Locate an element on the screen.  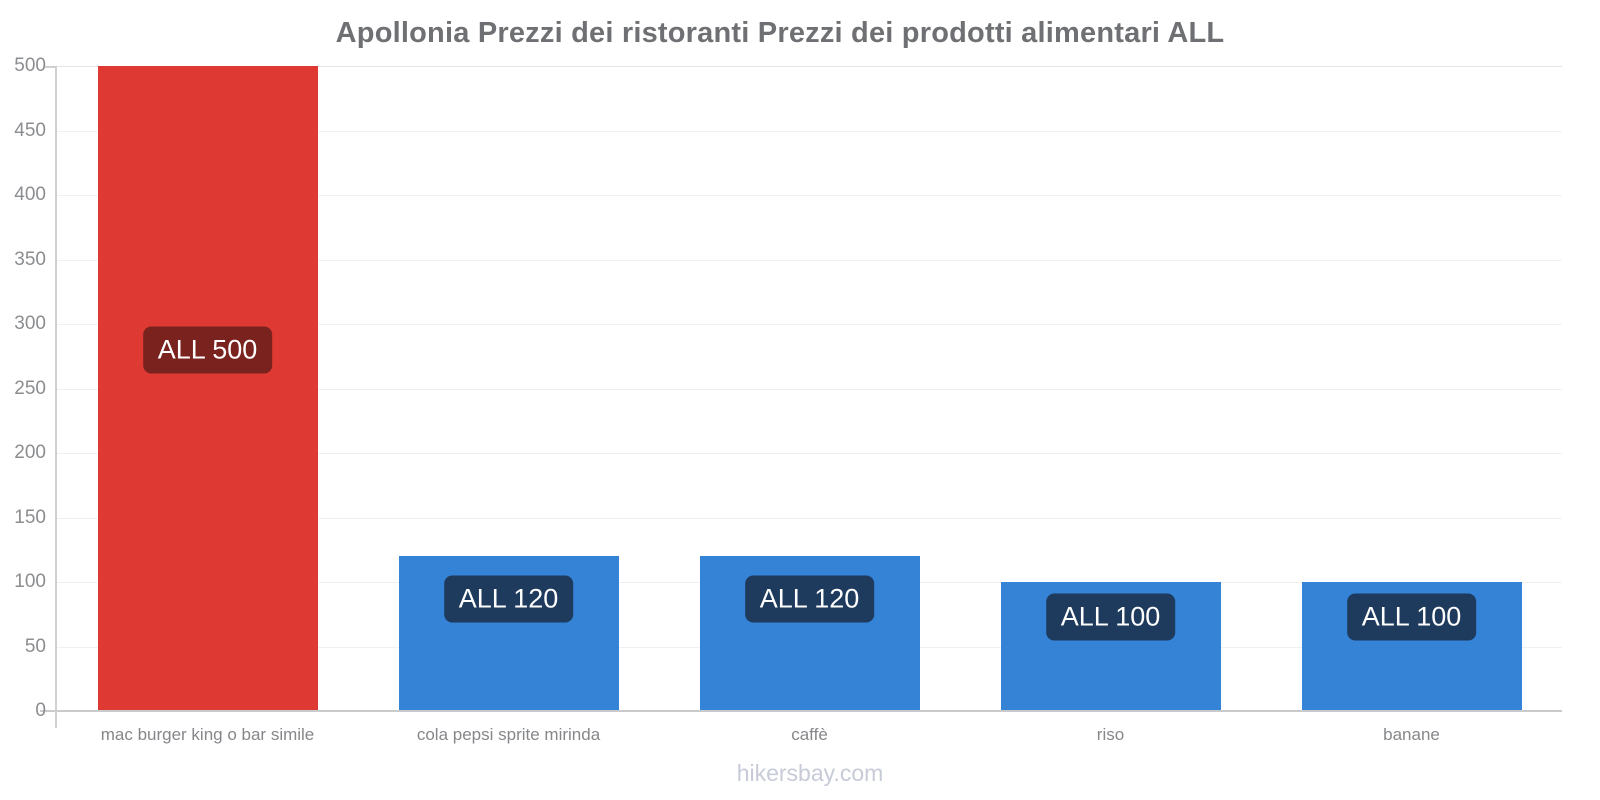
bar-value-badge-5: ALL 100 is located at coordinates (1411, 617).